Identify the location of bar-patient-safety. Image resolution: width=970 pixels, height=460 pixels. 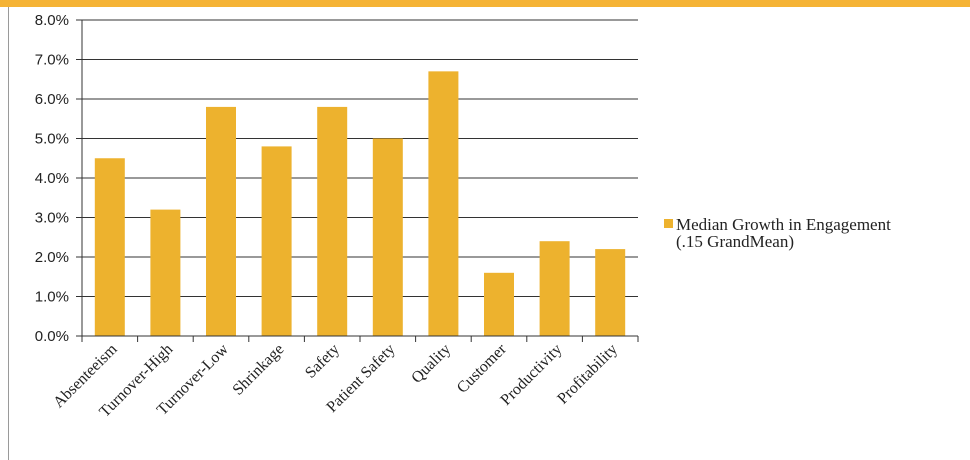
(387, 237).